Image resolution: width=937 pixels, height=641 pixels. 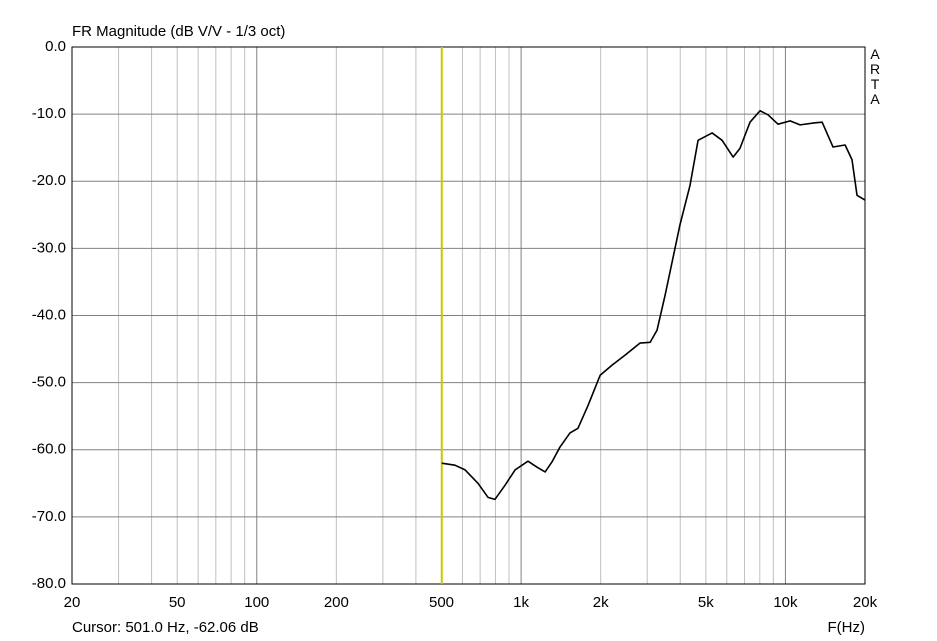 What do you see at coordinates (49, 382) in the screenshot?
I see `y-tick-label: -50.0` at bounding box center [49, 382].